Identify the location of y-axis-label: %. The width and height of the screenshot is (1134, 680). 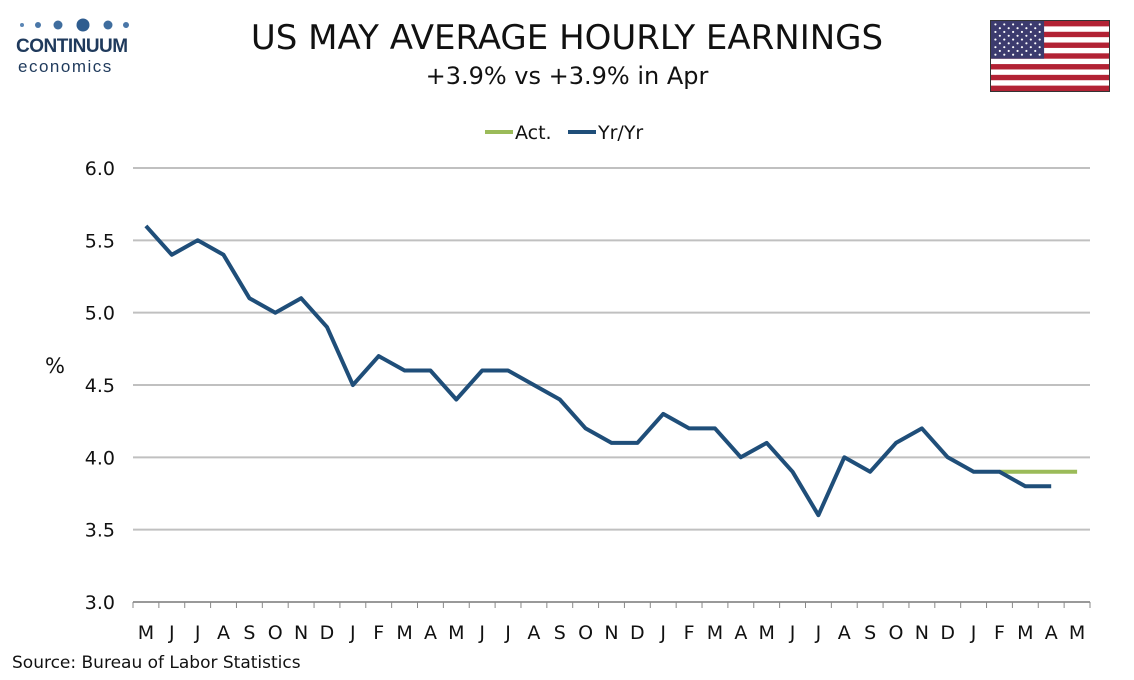
(55, 366).